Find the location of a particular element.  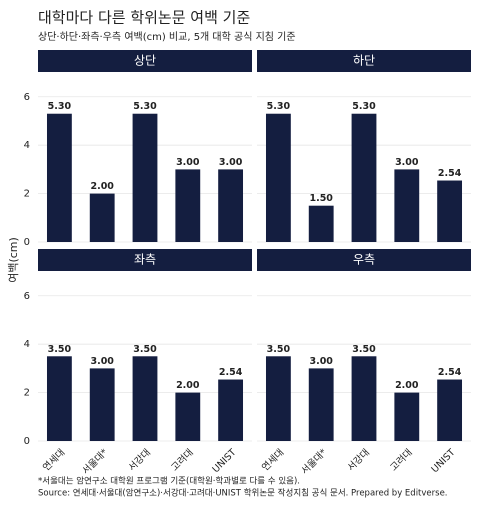

facet-label: 우측 is located at coordinates (364, 260).